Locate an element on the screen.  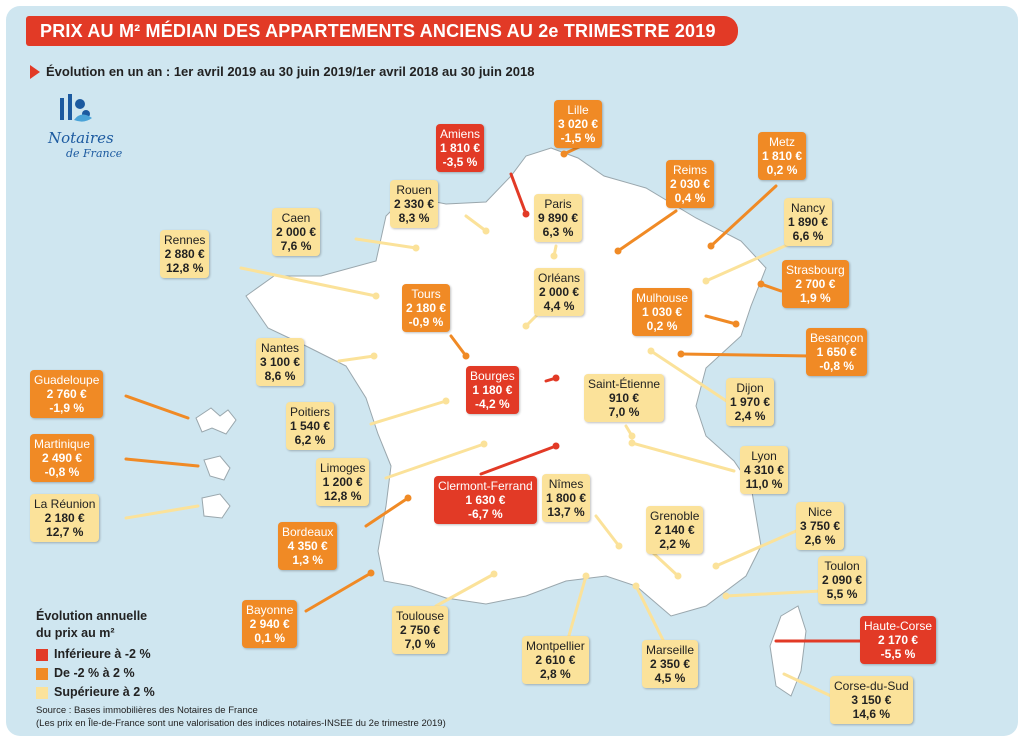
city-name: Bayonne is located at coordinates (270, 610).